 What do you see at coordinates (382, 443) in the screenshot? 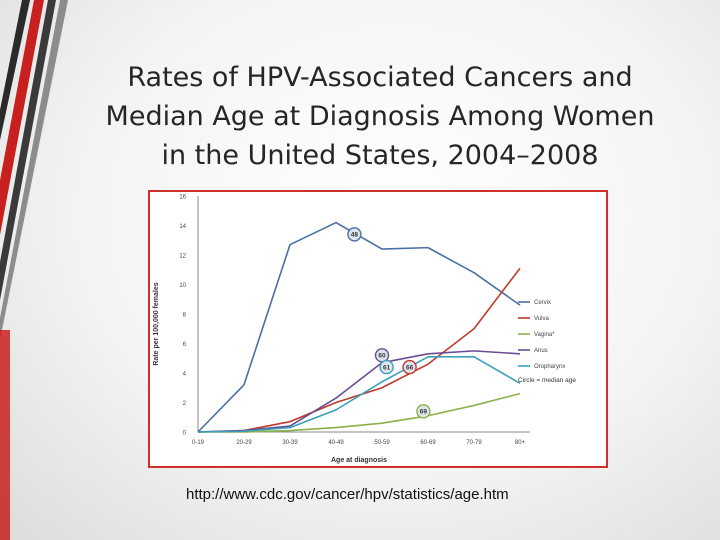
I see `x-tick-label: 50-59` at bounding box center [382, 443].